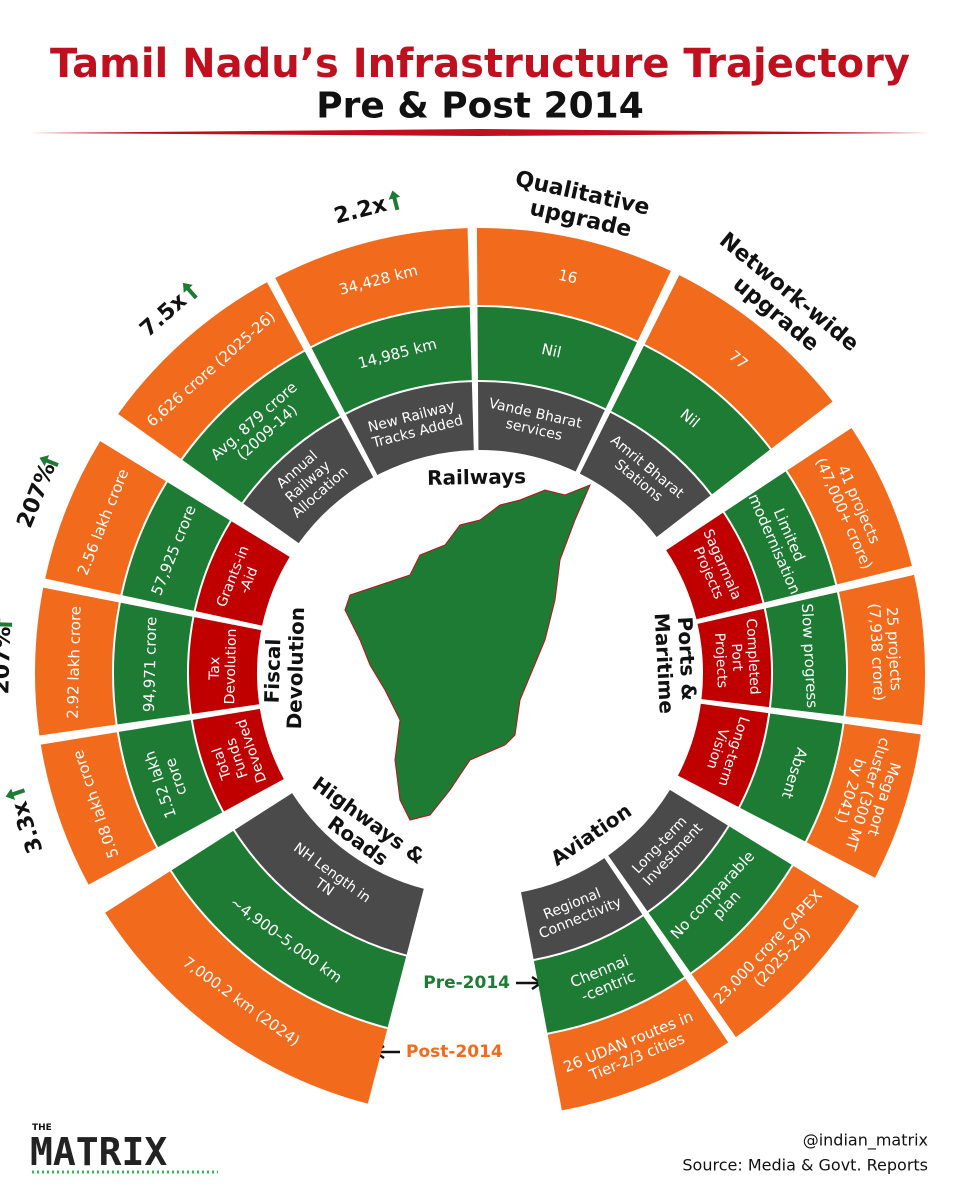 This screenshot has height=1200, width=960. What do you see at coordinates (805, 1165) in the screenshot?
I see `source: Source: Media & Govt. Reports` at bounding box center [805, 1165].